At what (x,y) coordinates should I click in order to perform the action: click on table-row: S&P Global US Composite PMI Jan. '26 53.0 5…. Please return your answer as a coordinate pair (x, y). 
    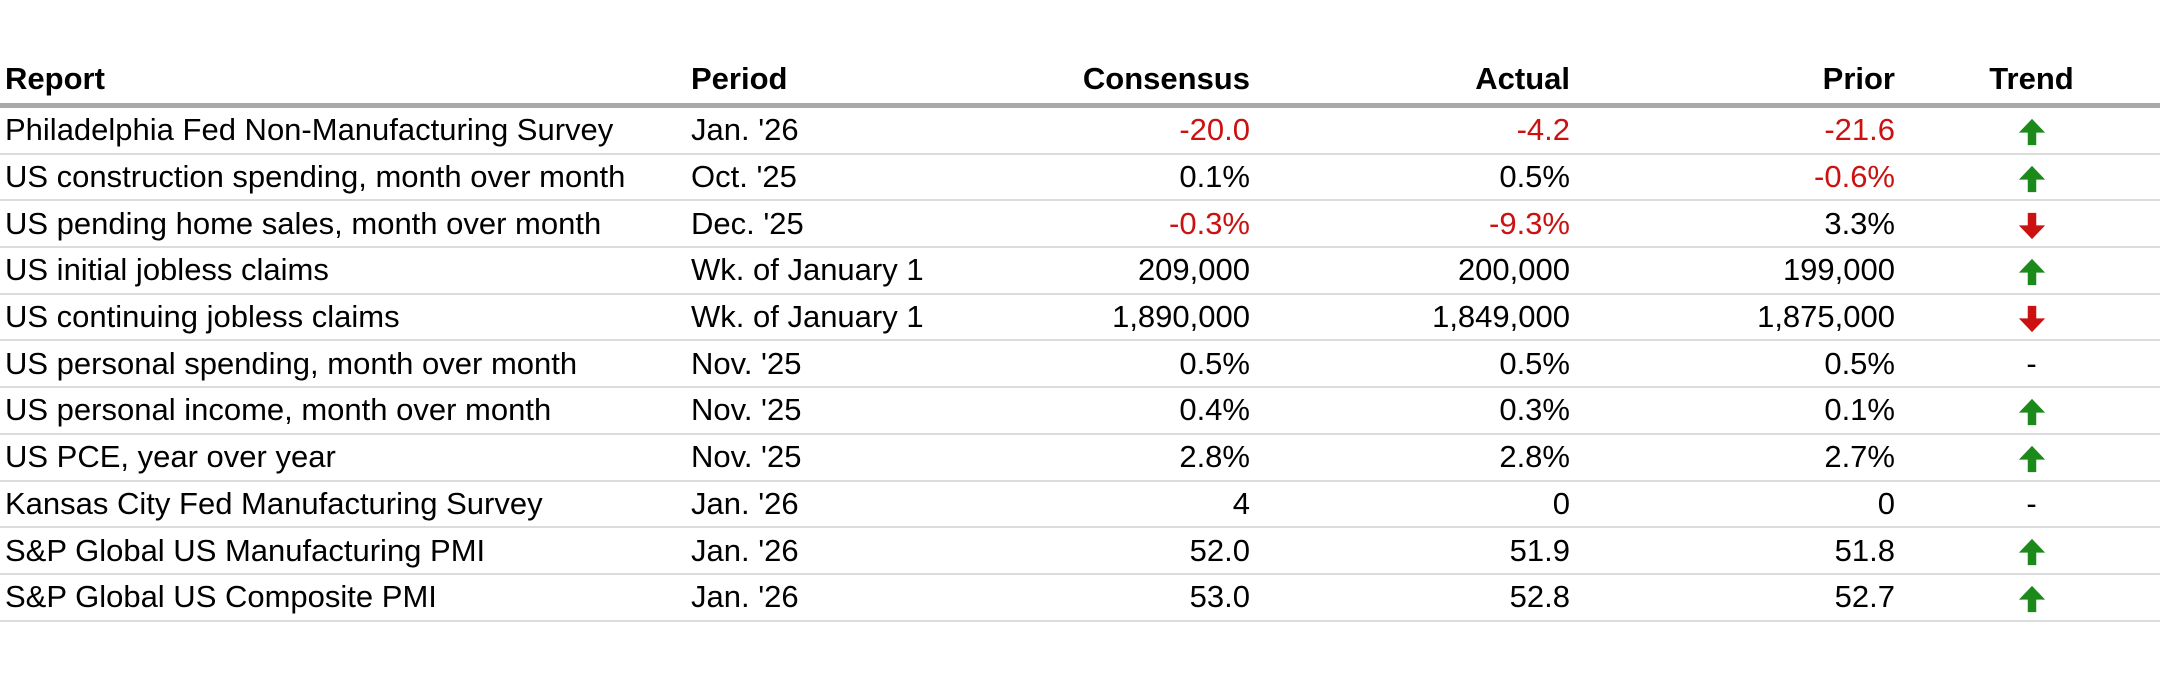
    Looking at the image, I should click on (1080, 598).